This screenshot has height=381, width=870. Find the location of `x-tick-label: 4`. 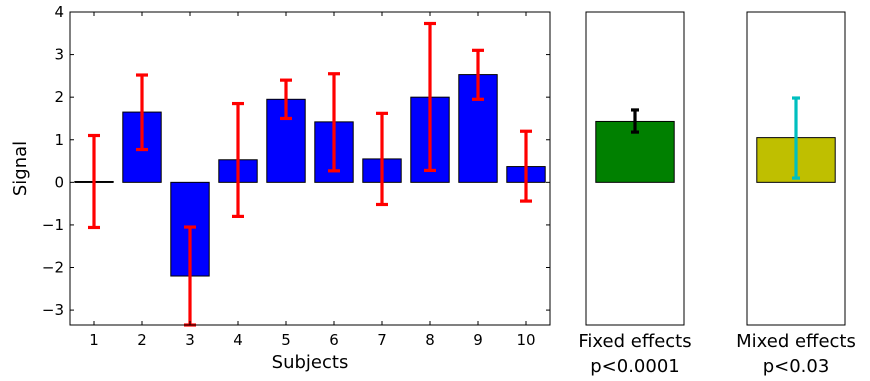

x-tick-label: 4 is located at coordinates (238, 340).